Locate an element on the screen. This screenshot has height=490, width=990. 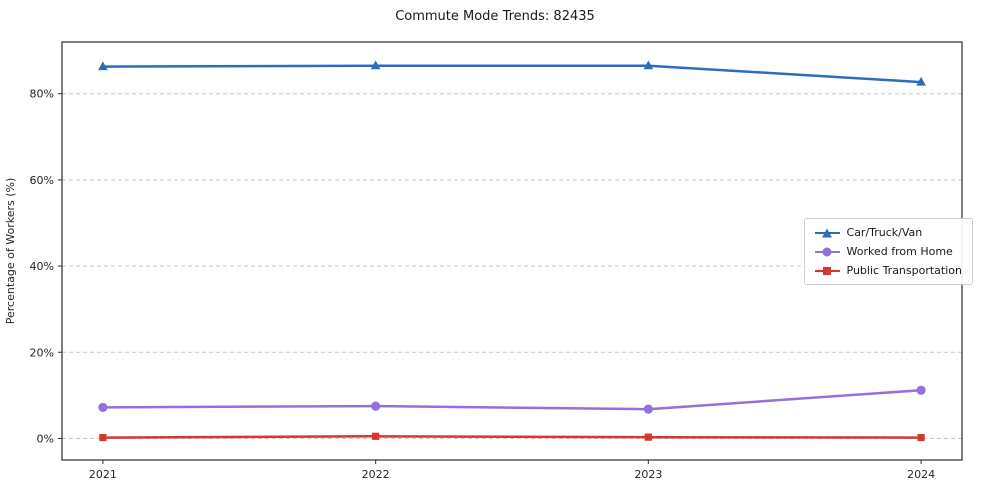
legend-label: Car/Truck/Van is located at coordinates (884, 232).